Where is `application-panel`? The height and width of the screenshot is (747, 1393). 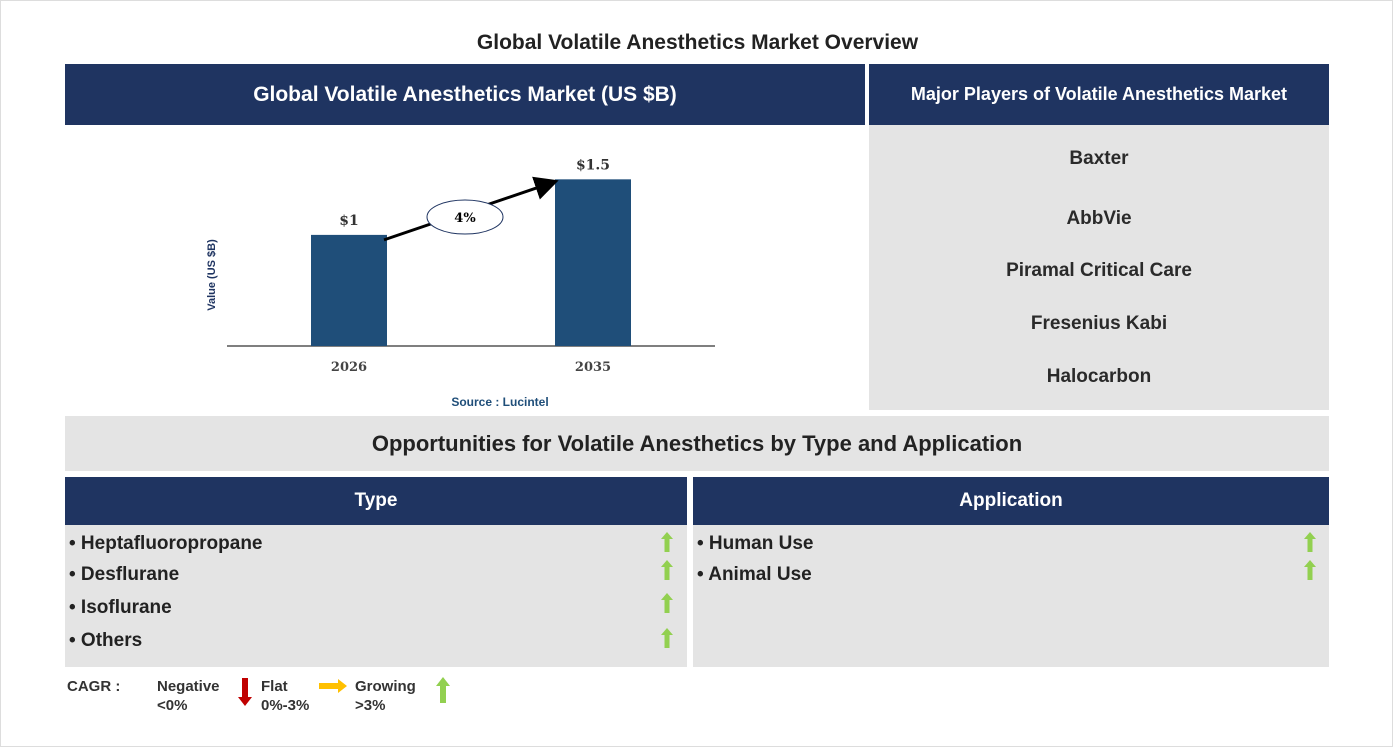
application-panel is located at coordinates (1011, 596).